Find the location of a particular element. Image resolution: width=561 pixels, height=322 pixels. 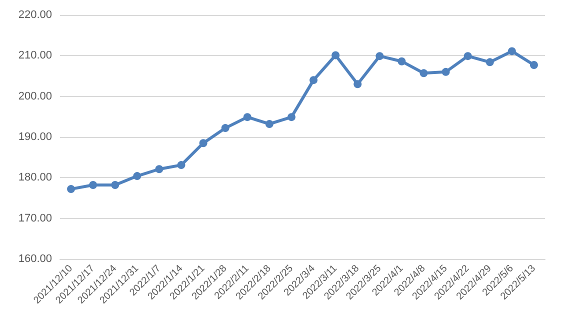

y-tick-label: 160.00 is located at coordinates (35, 259).